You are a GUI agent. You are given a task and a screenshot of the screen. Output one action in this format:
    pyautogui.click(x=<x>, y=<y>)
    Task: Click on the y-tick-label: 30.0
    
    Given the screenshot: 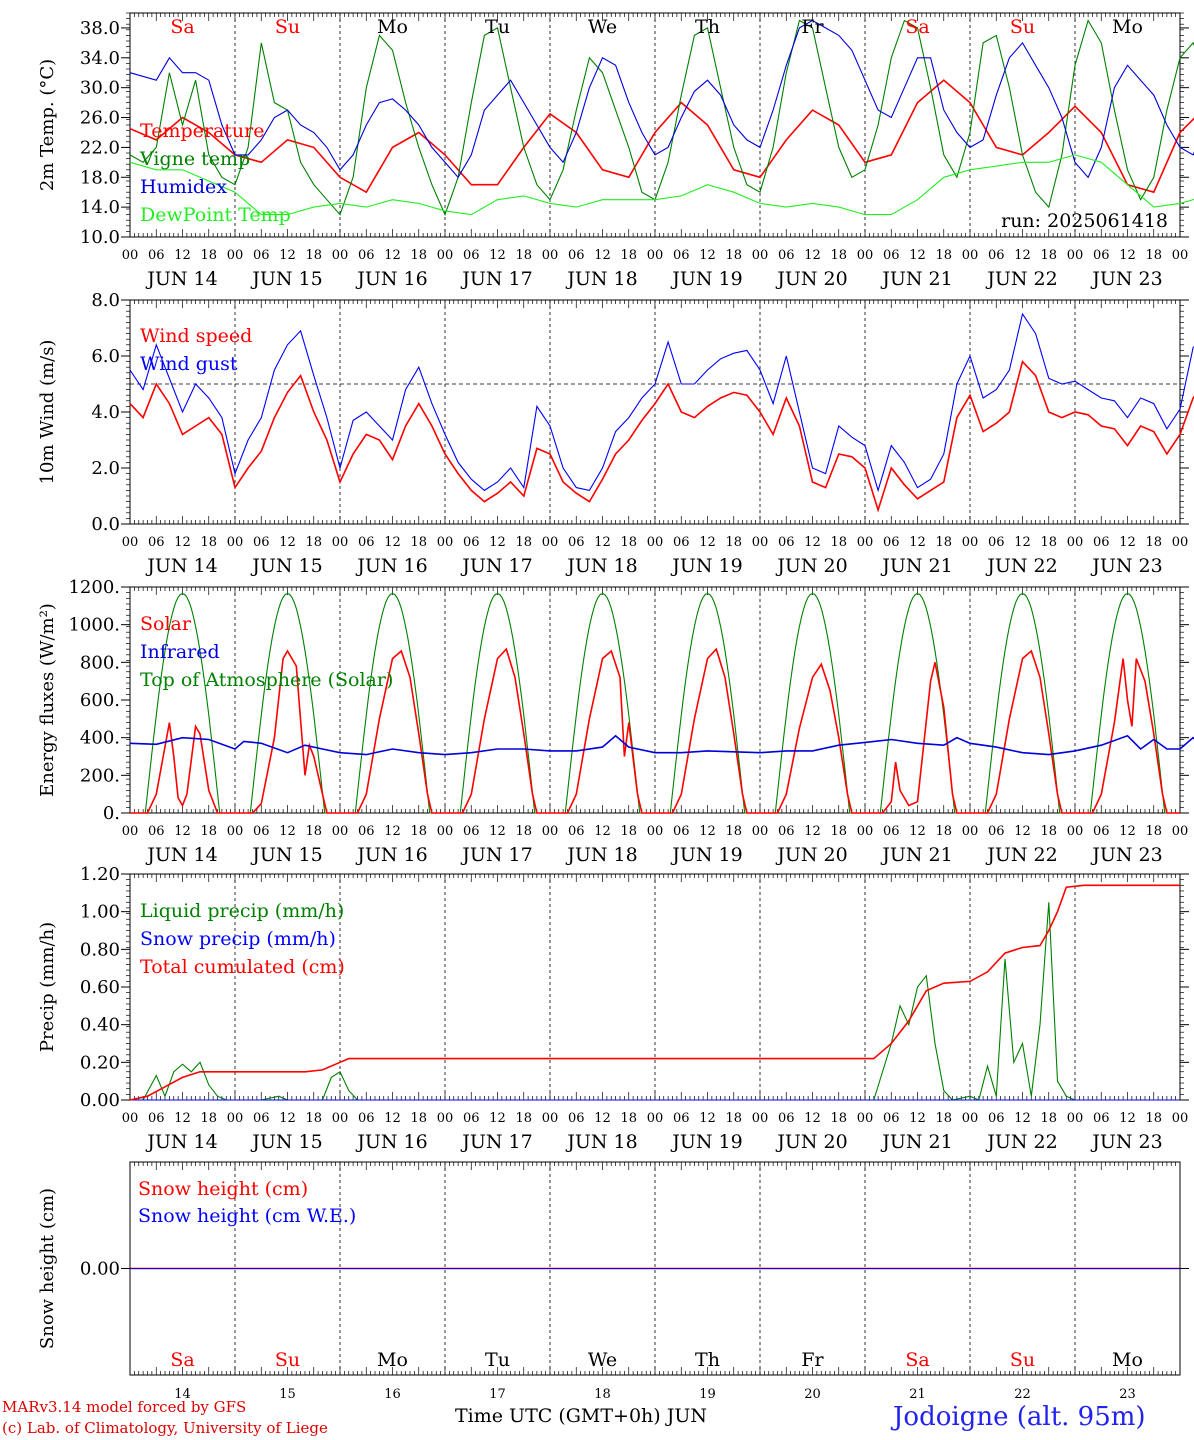 What is the action you would take?
    pyautogui.click(x=100, y=88)
    